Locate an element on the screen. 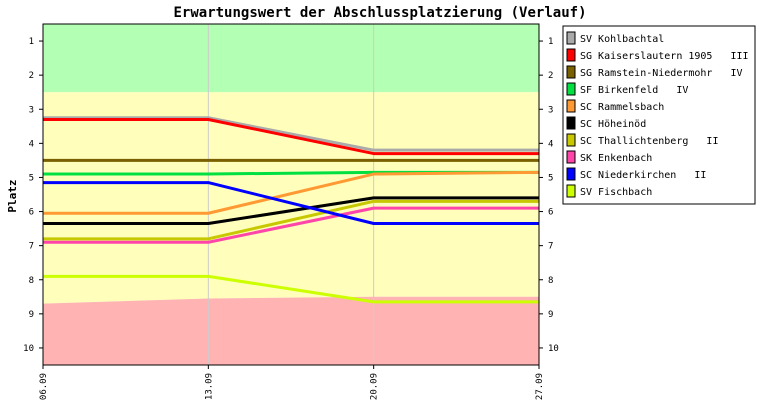 The width and height of the screenshot is (760, 400). band-aufstieg is located at coordinates (291, 58).